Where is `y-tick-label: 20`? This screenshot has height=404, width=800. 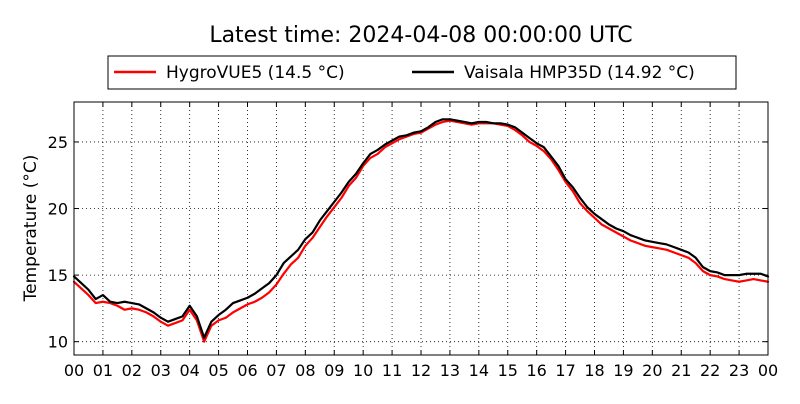
y-tick-label: 20 is located at coordinates (58, 209).